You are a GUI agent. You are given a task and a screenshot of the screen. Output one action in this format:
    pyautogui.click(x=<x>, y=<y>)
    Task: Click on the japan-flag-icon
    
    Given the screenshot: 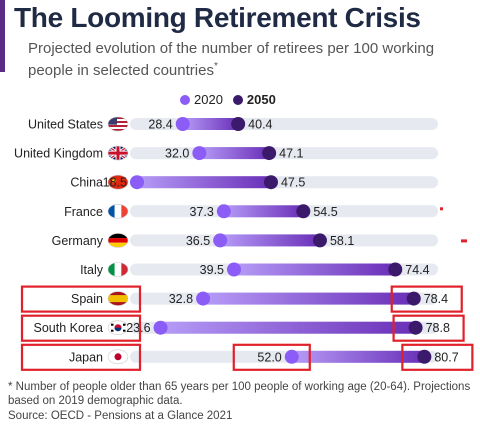 What is the action you would take?
    pyautogui.click(x=118, y=356)
    